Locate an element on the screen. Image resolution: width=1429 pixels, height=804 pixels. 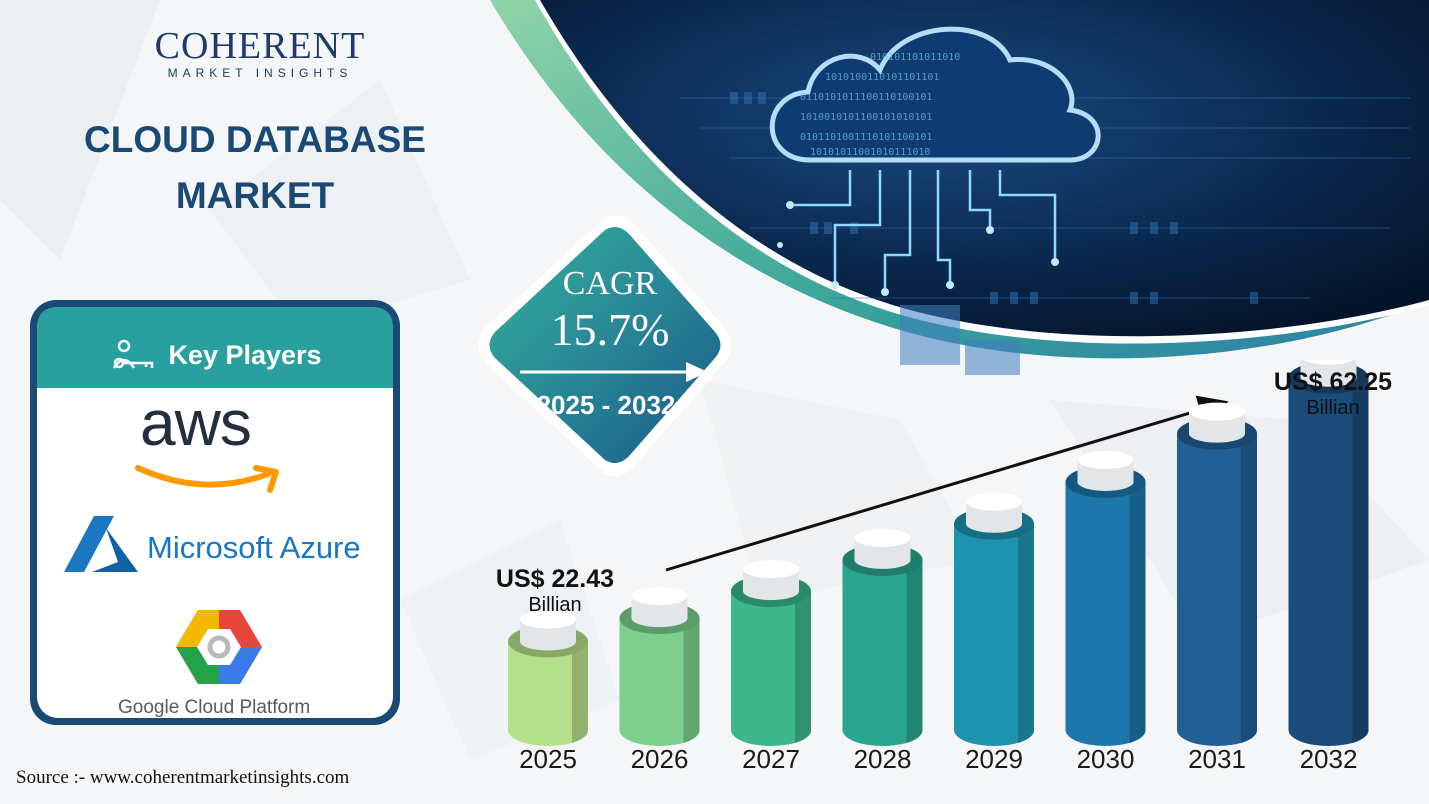
svg-text: 1010010101100101010101 is located at coordinates (866, 117).